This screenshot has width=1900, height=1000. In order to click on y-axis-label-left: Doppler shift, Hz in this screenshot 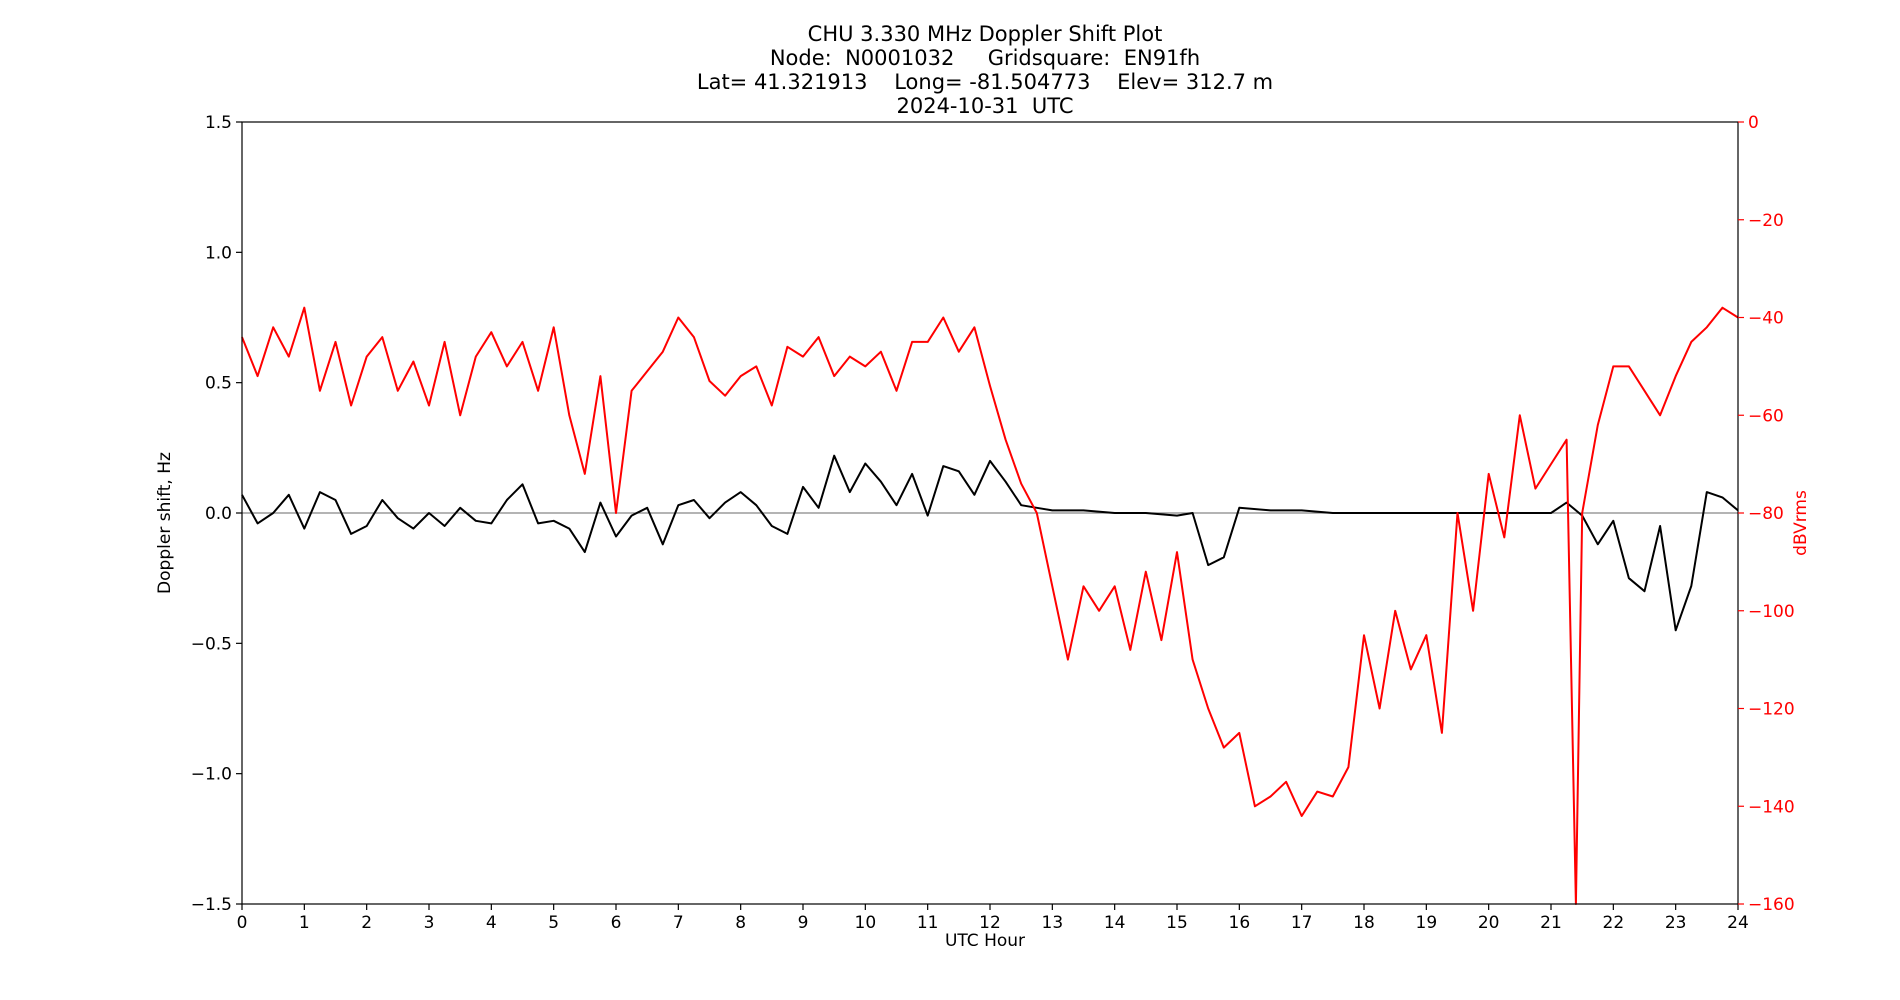, I will do `click(165, 523)`.